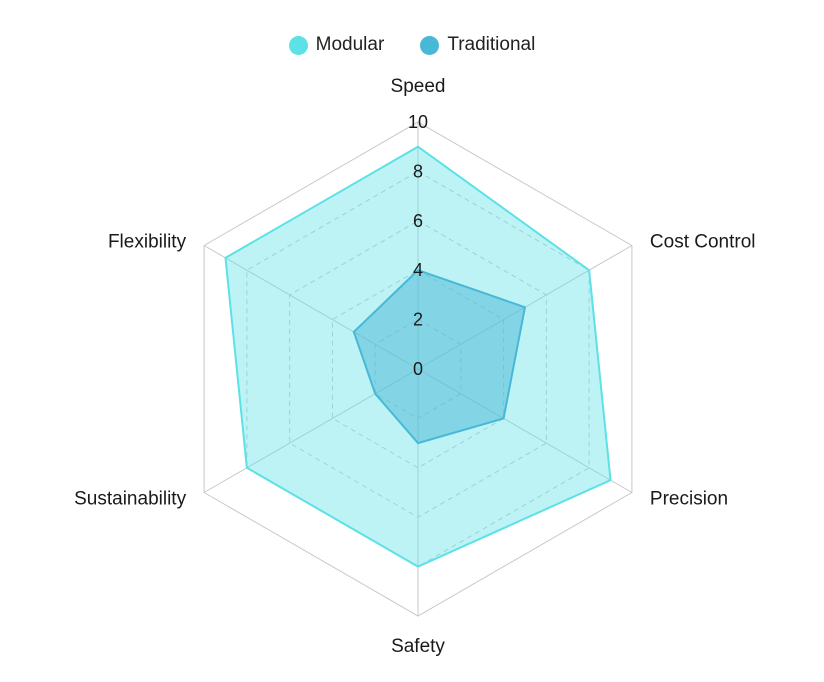 The height and width of the screenshot is (682, 824). What do you see at coordinates (418, 221) in the screenshot?
I see `tick-label-6: 6` at bounding box center [418, 221].